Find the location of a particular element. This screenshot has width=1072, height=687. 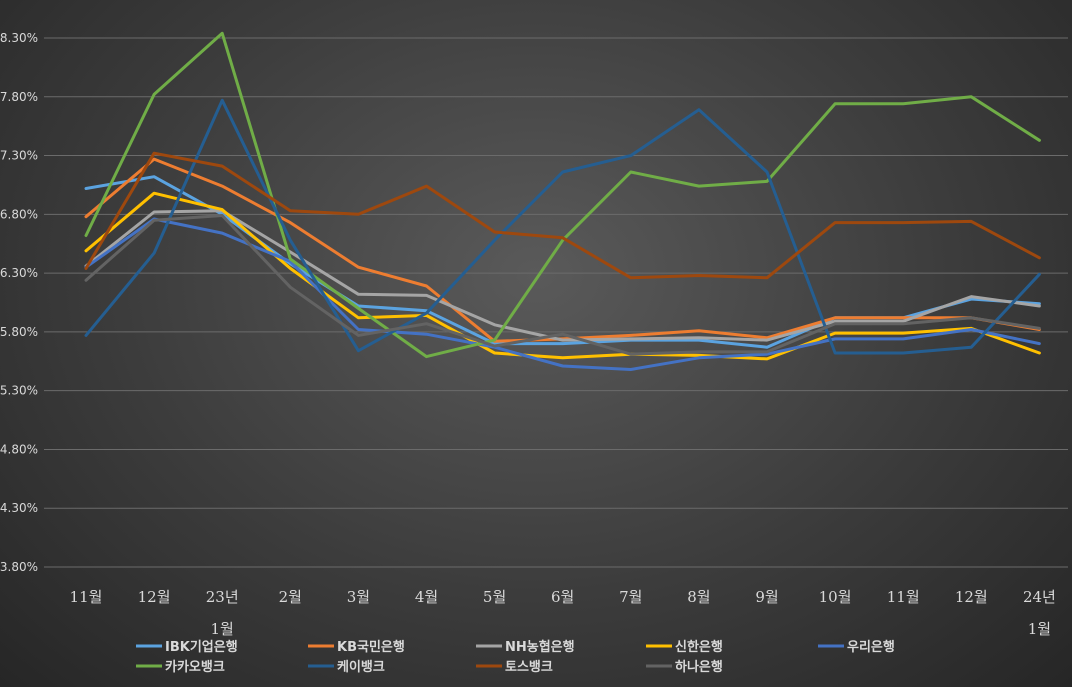

y-tick-label: 8.30% is located at coordinates (19, 38).